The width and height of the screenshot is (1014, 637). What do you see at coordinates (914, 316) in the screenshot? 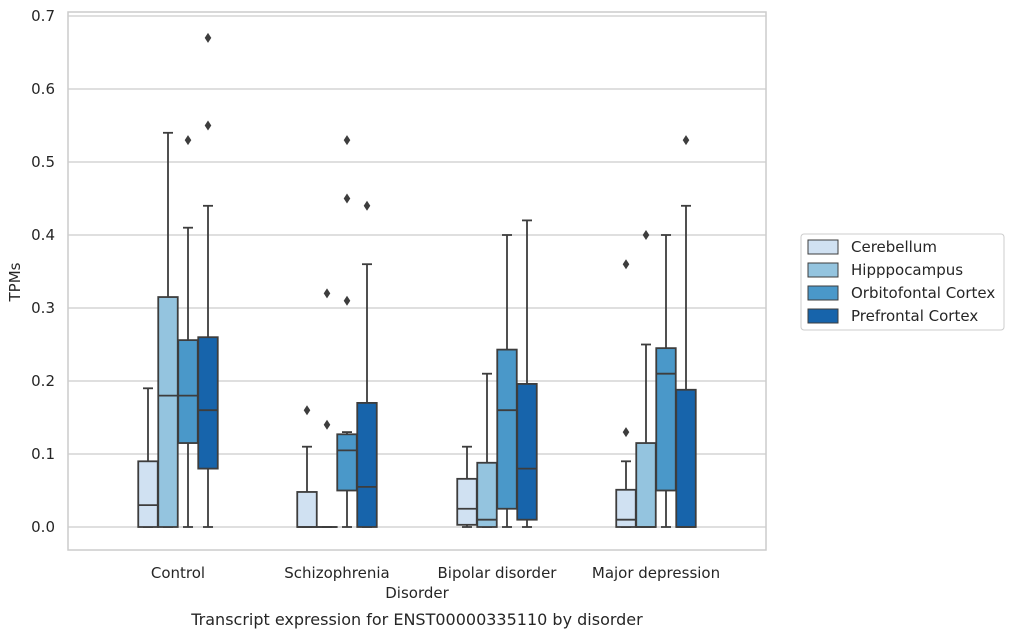
I see `legend-label: Prefrontal Cortex` at bounding box center [914, 316].